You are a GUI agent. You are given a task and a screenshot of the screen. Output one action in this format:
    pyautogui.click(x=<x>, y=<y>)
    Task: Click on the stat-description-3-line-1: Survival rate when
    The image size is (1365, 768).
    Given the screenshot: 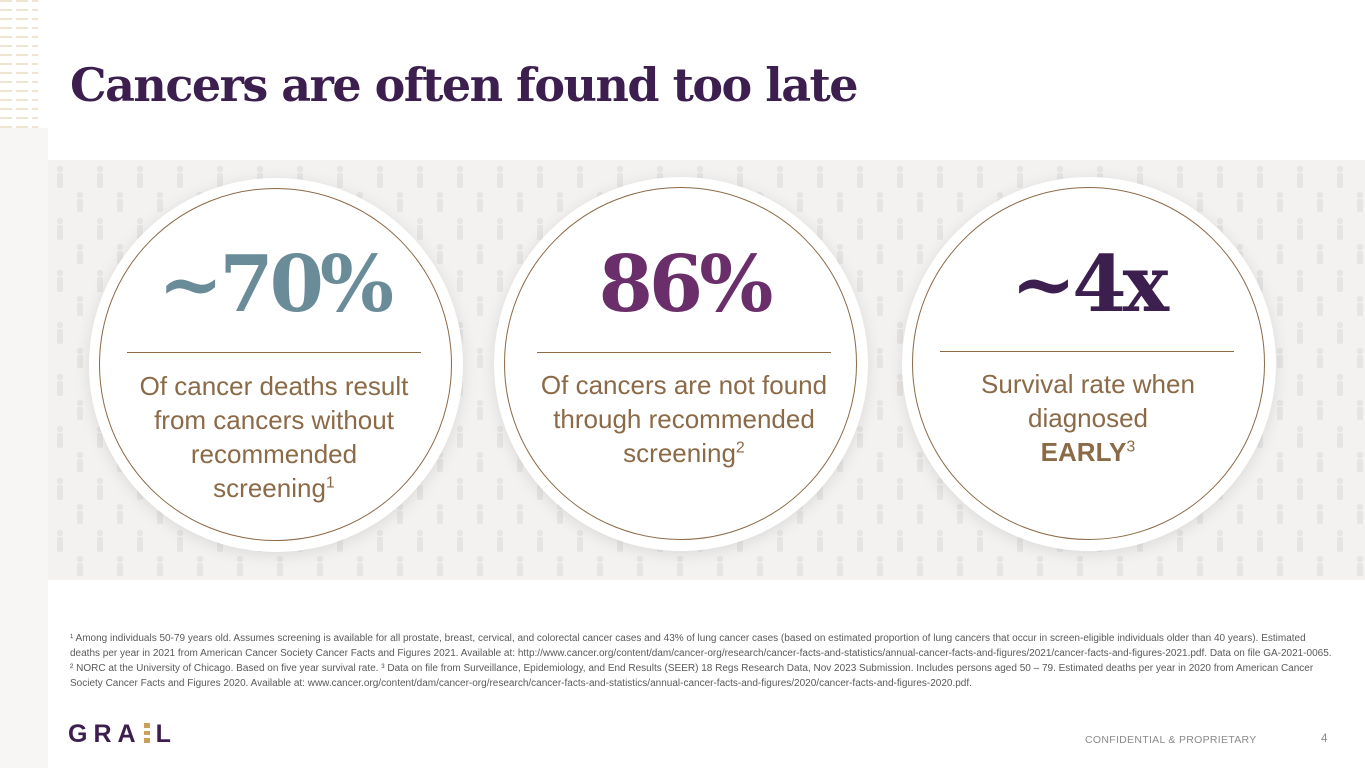 What is the action you would take?
    pyautogui.click(x=1088, y=384)
    